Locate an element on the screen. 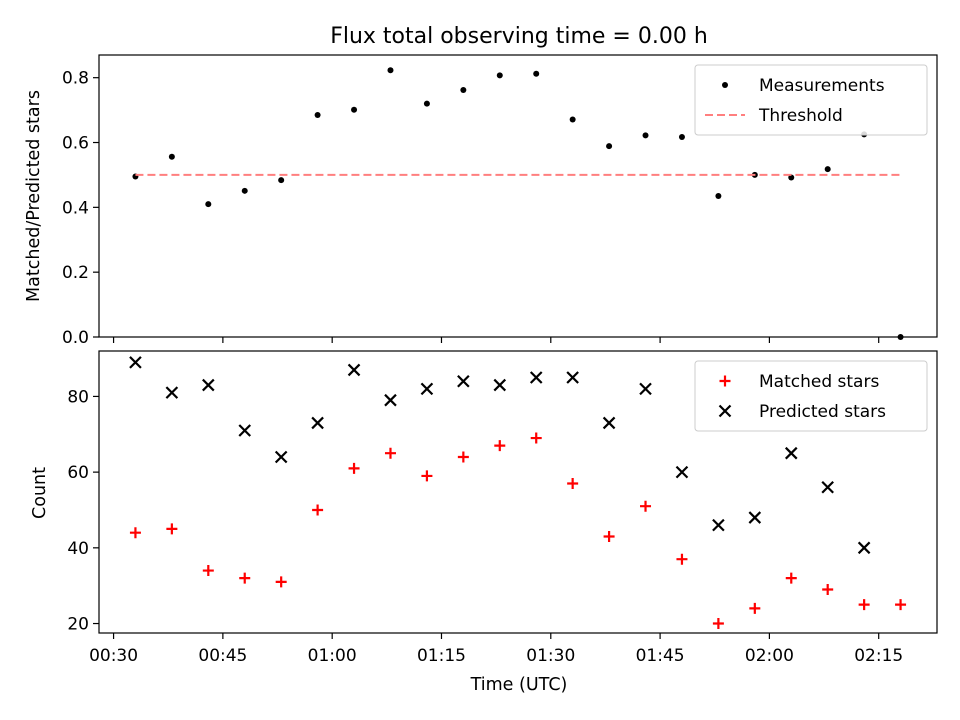  legend: Matched stars Predicted stars is located at coordinates (811, 396).